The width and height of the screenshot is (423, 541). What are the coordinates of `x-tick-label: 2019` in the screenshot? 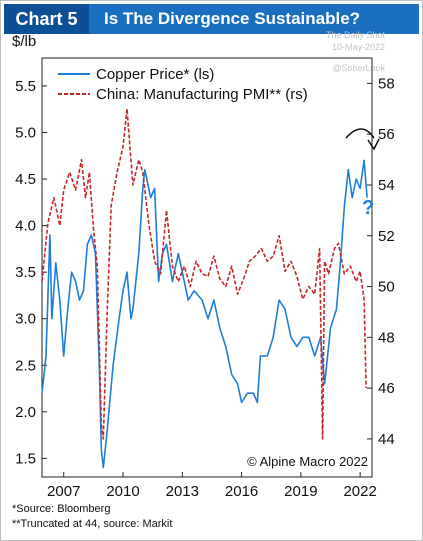 It's located at (300, 491).